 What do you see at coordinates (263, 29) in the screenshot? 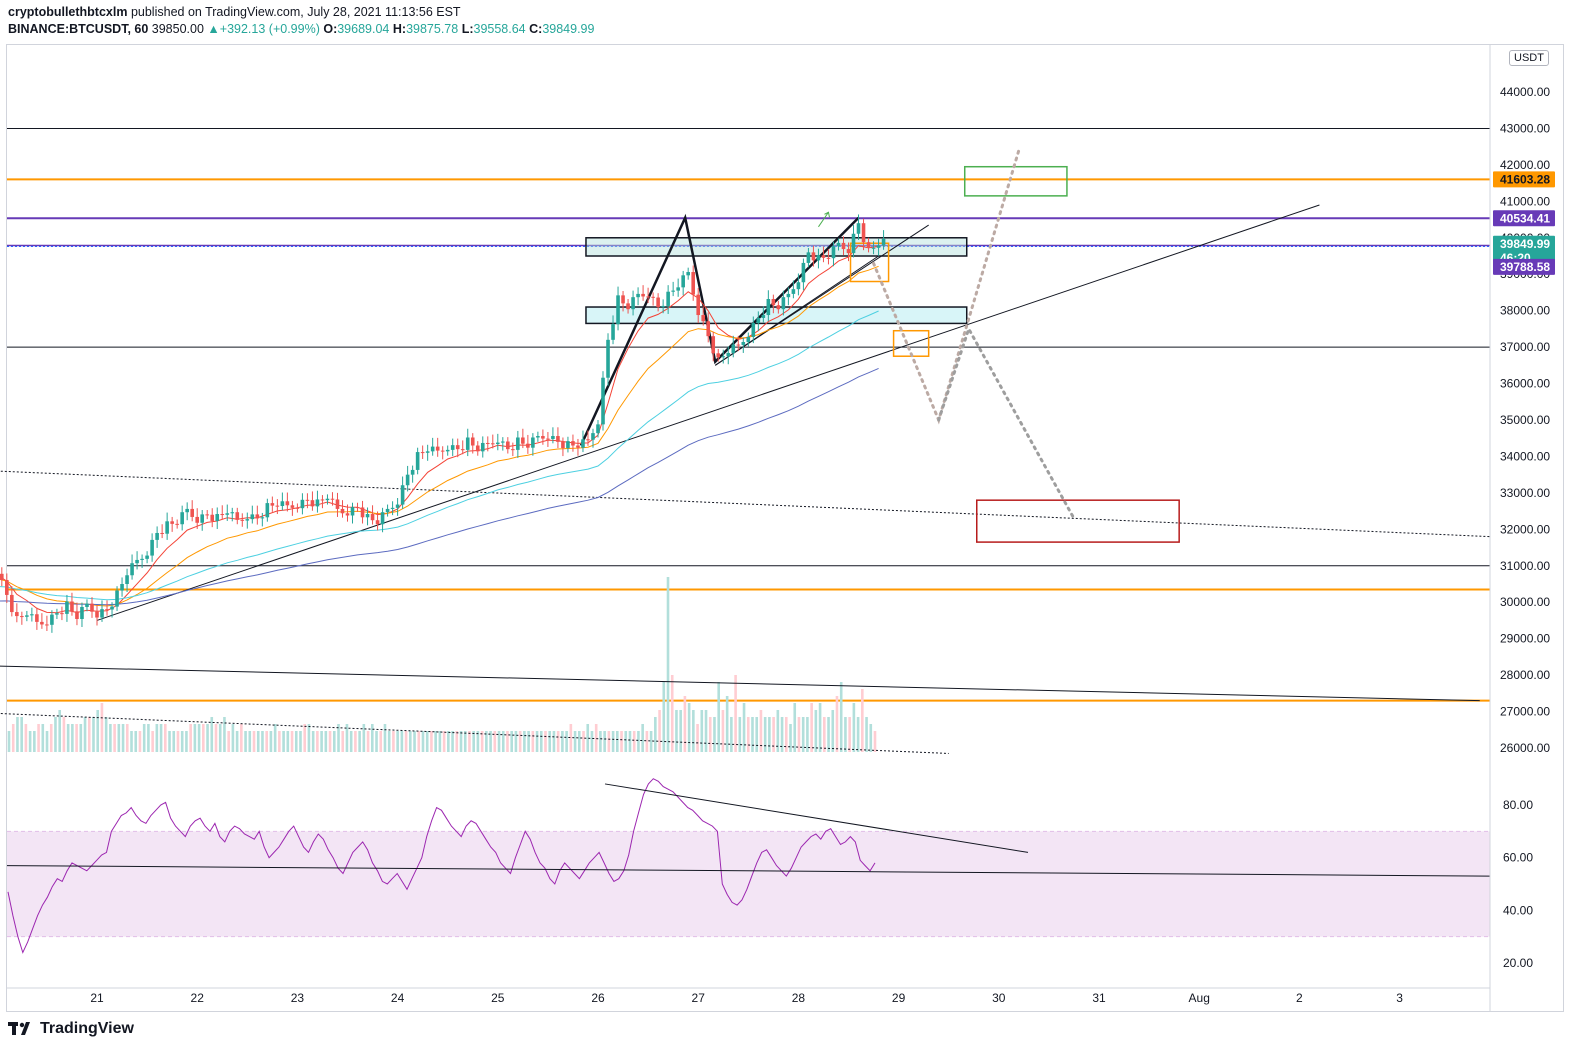
I see `price-change: ▲+392.13 (+0.99%)` at bounding box center [263, 29].